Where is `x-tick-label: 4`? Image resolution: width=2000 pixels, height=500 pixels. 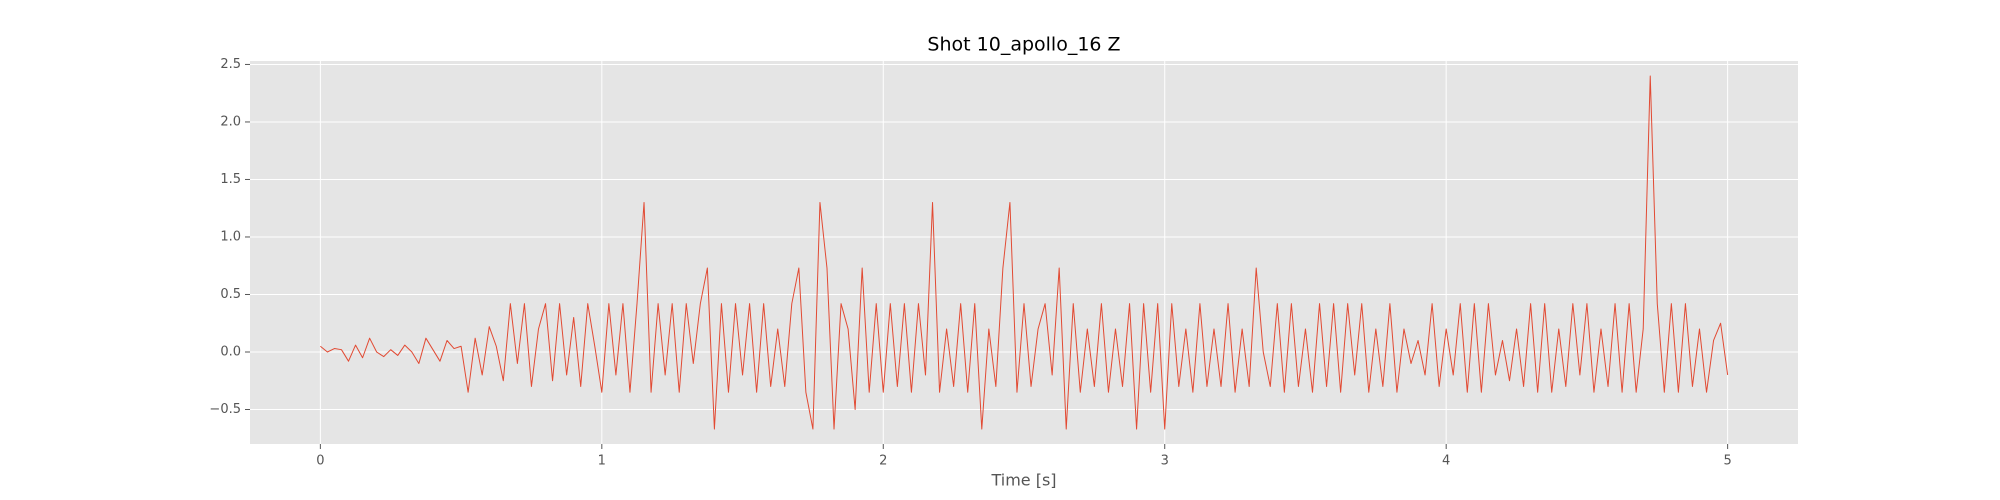
x-tick-label: 4 is located at coordinates (1446, 461).